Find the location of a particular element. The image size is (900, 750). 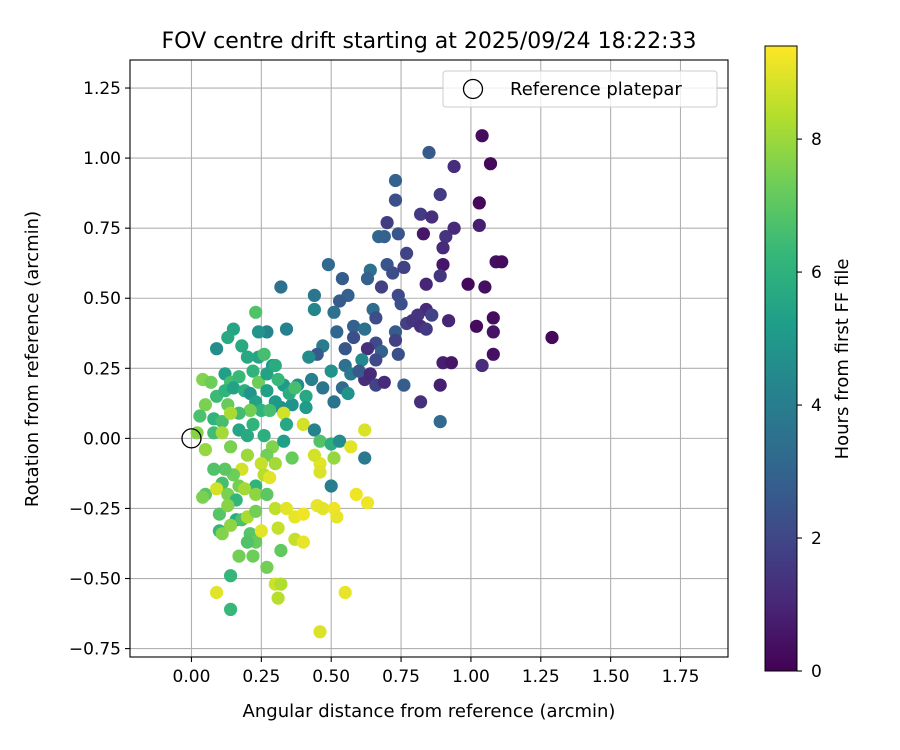

x-axis-label: Angular distance from reference (arcmin) is located at coordinates (429, 711).